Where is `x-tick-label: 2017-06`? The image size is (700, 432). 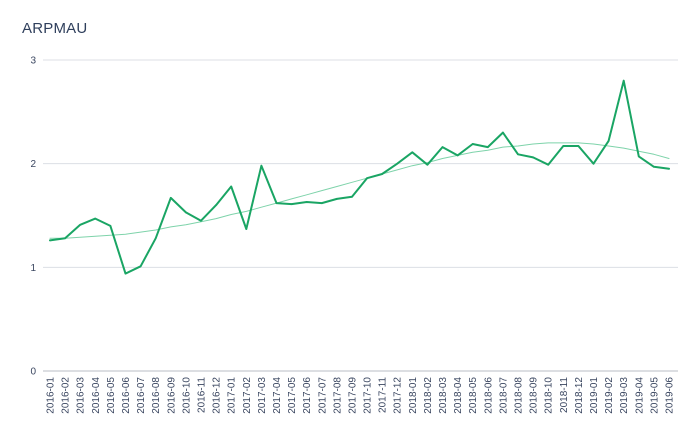 x-tick-label: 2017-06 is located at coordinates (307, 395).